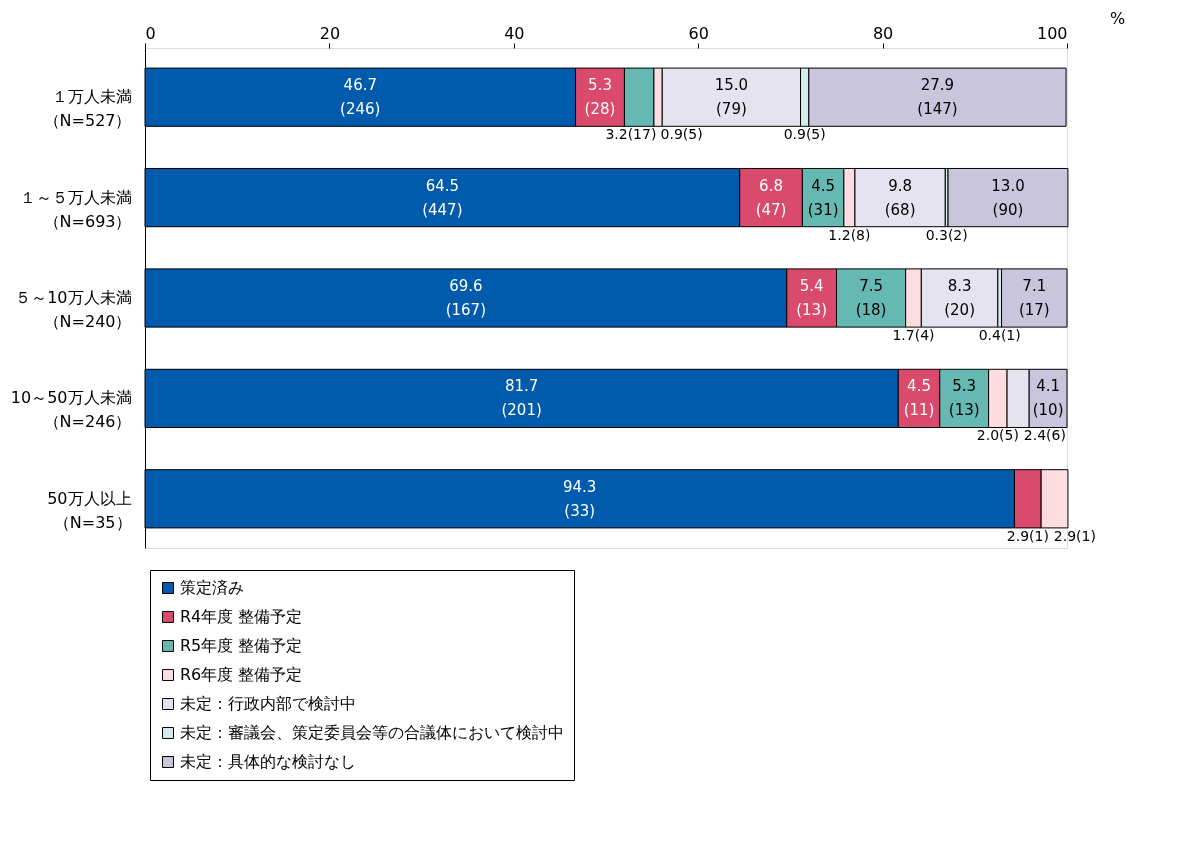 This screenshot has width=1194, height=856. Describe the element at coordinates (959, 298) in the screenshot. I see `data-label: 8.3 (20)` at that location.